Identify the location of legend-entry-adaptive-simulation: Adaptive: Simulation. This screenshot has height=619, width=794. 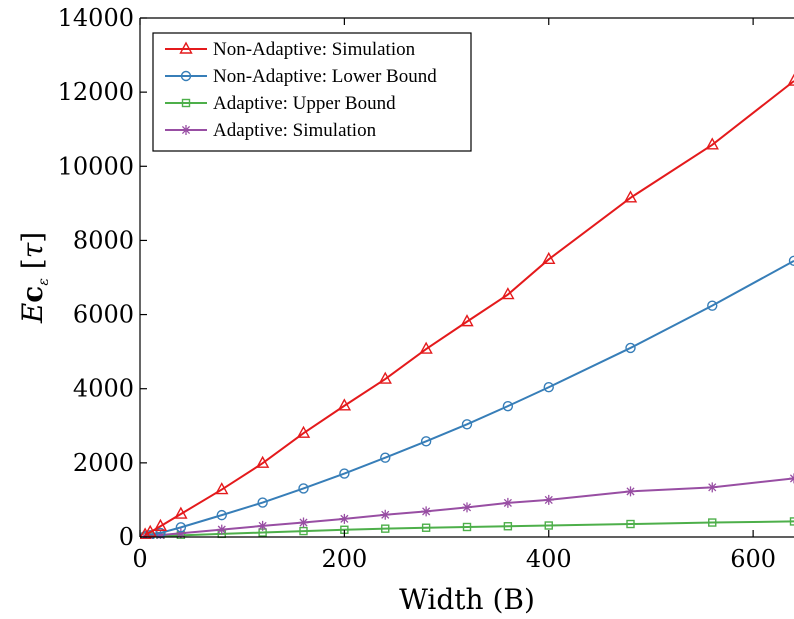
(271, 130).